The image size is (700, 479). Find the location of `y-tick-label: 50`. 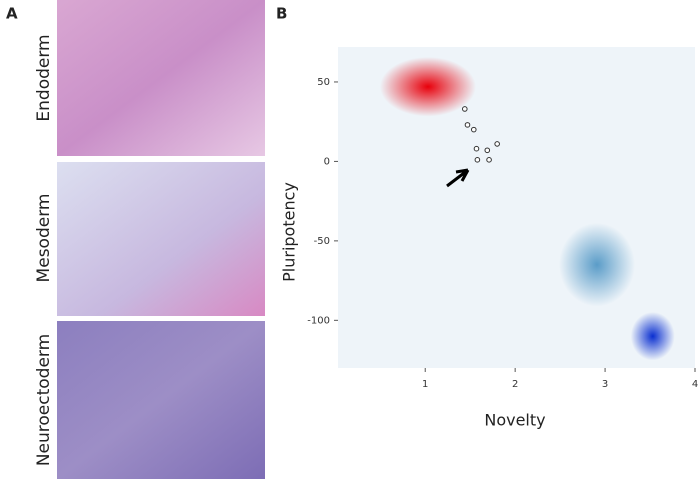

y-tick-label: 50 is located at coordinates (323, 82).